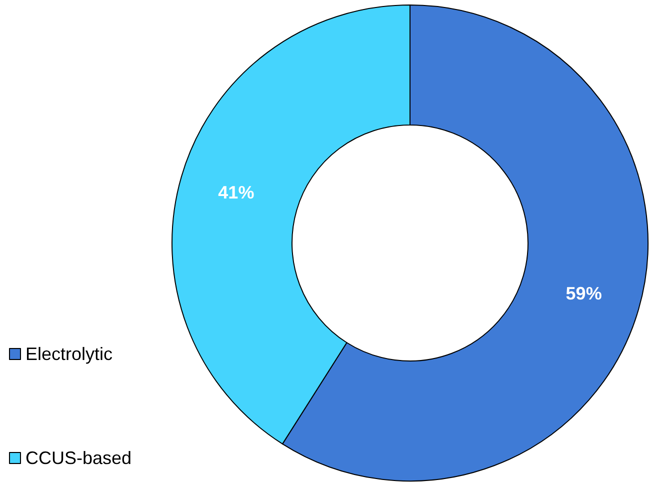 Image resolution: width=651 pixels, height=484 pixels. I want to click on data-label: 41%, so click(236, 192).